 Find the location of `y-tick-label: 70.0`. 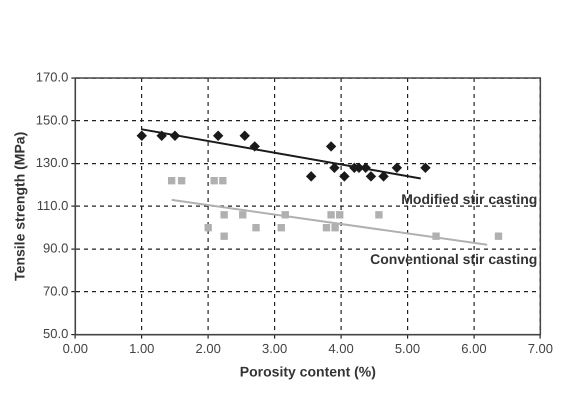

y-tick-label: 70.0 is located at coordinates (55, 290).